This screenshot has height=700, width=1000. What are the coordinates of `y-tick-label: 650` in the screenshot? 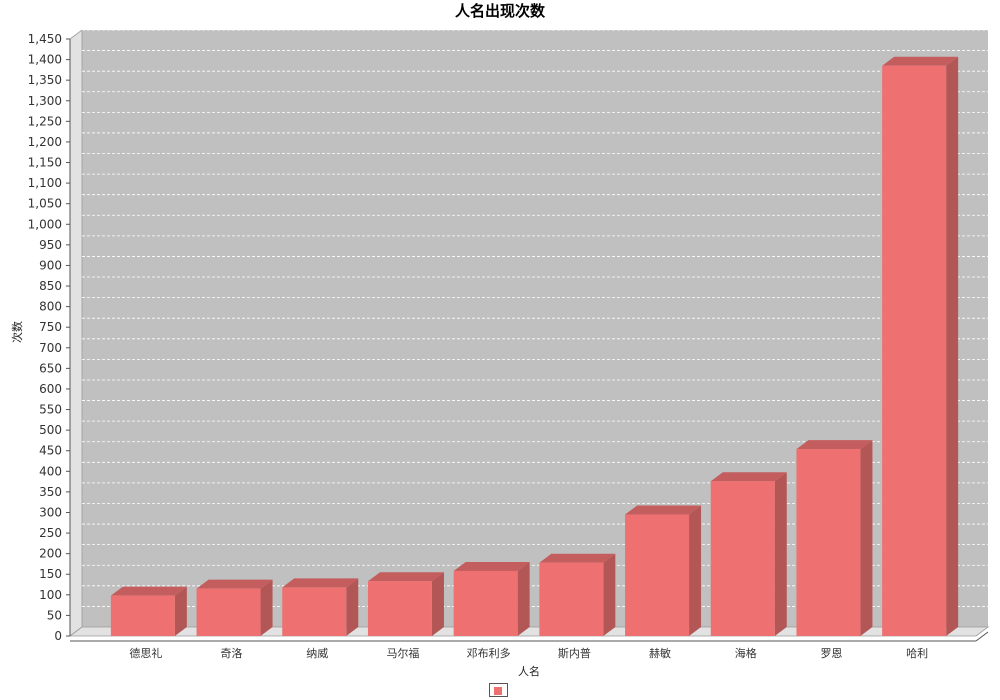 It's located at (50, 368).